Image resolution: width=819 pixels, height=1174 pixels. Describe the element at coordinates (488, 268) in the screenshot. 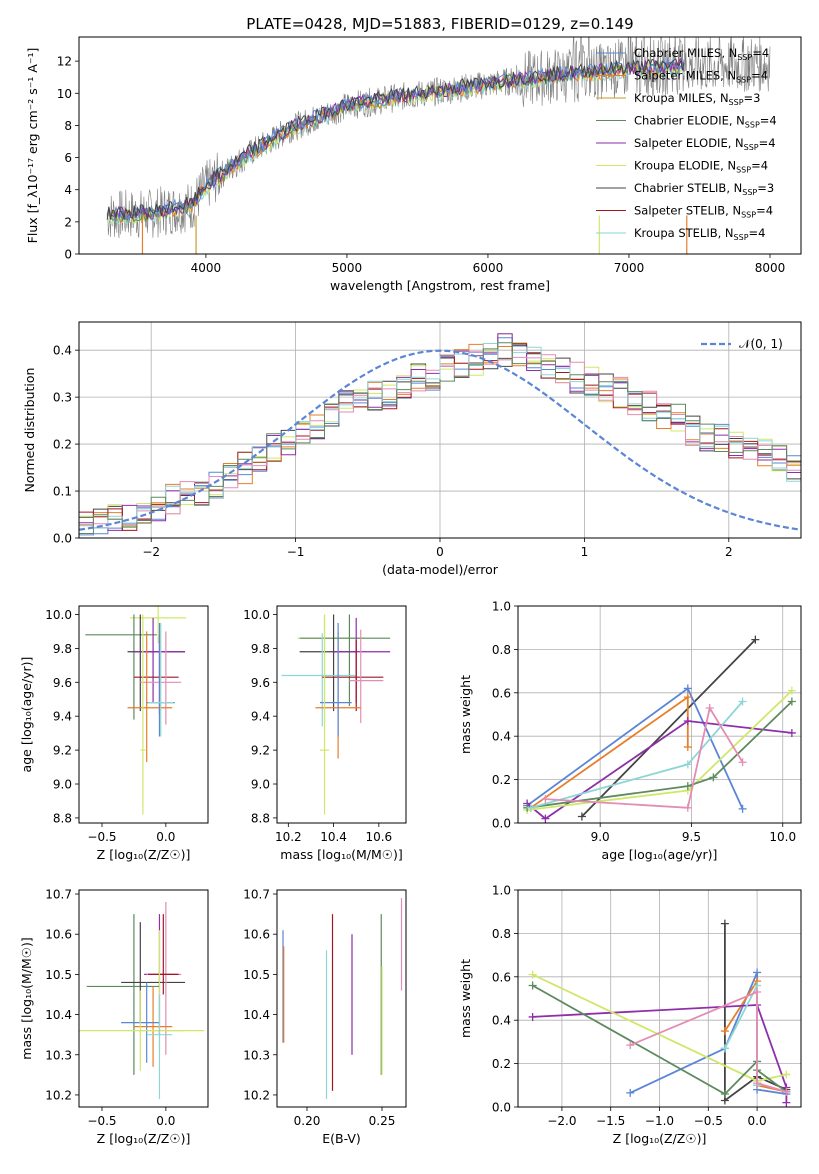

I see `x-tick-label: 6000` at that location.